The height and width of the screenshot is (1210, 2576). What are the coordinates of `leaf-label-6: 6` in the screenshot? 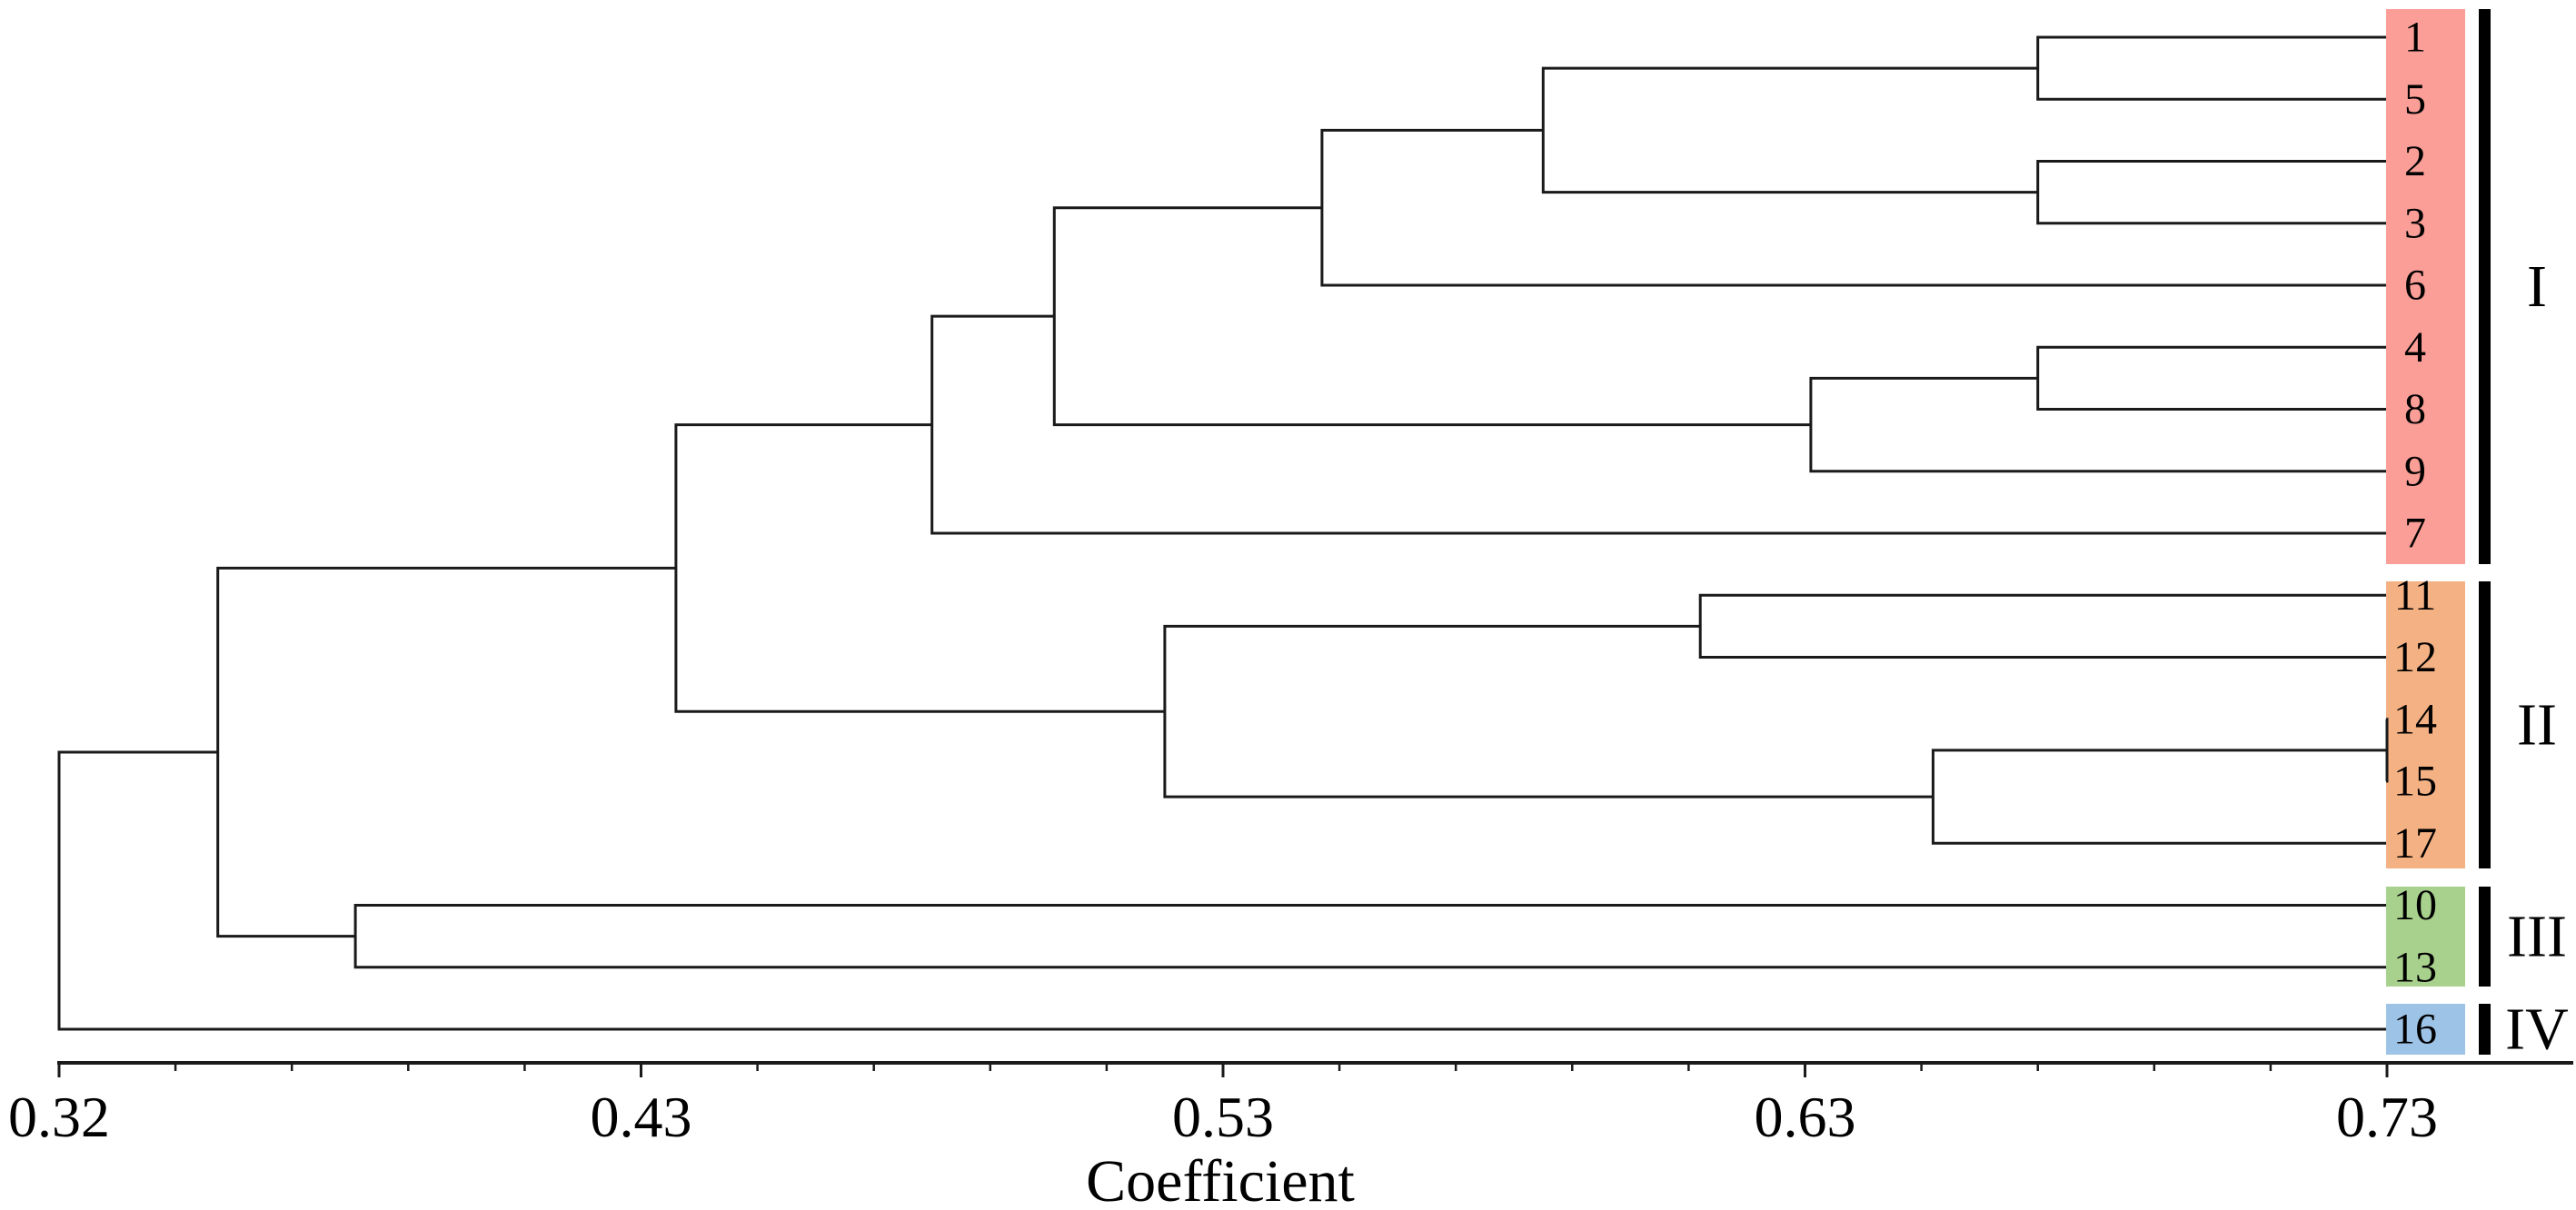 It's located at (2415, 286).